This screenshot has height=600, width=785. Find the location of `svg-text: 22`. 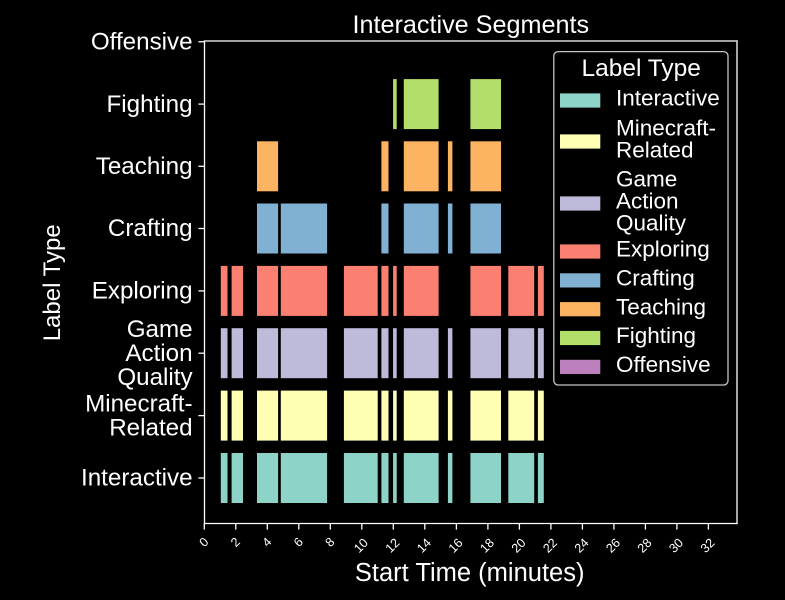

svg-text: 22 is located at coordinates (550, 546).